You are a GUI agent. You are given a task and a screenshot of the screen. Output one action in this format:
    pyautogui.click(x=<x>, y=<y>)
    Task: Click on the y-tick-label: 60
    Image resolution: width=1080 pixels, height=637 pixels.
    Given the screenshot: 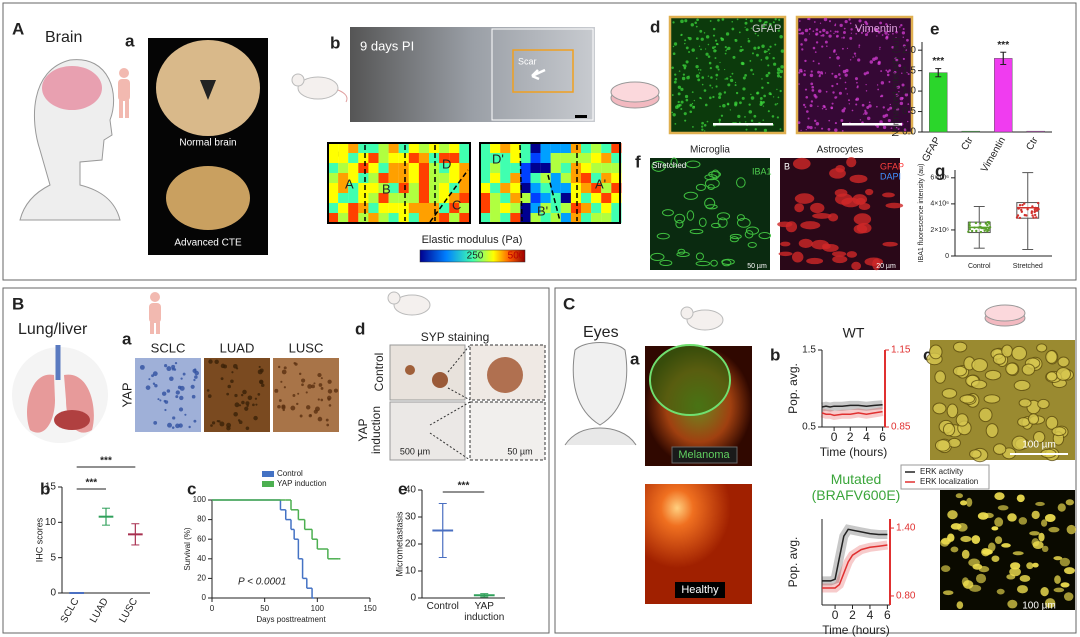 What is the action you would take?
    pyautogui.click(x=201, y=538)
    